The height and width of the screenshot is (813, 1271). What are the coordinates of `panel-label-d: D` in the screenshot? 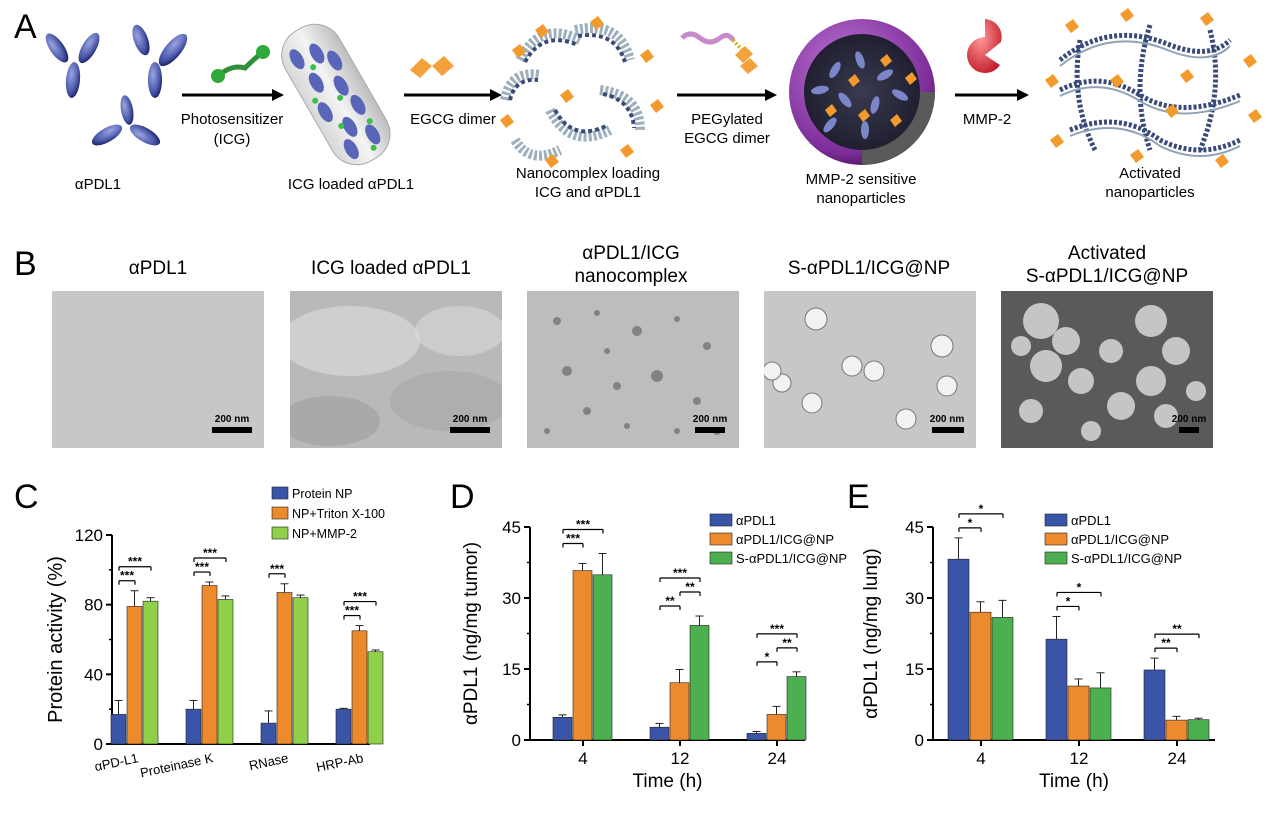 It's located at (462, 497).